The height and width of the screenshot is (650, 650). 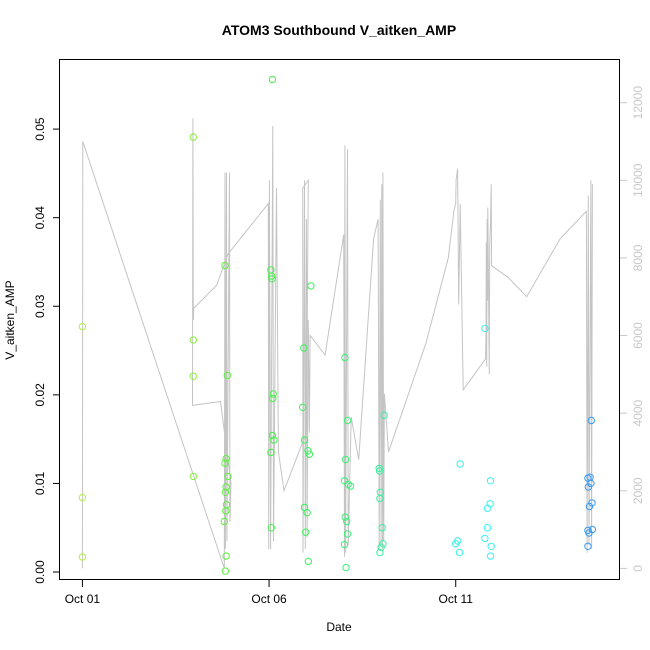 What do you see at coordinates (455, 599) in the screenshot?
I see `x-tick-label: Oct 11` at bounding box center [455, 599].